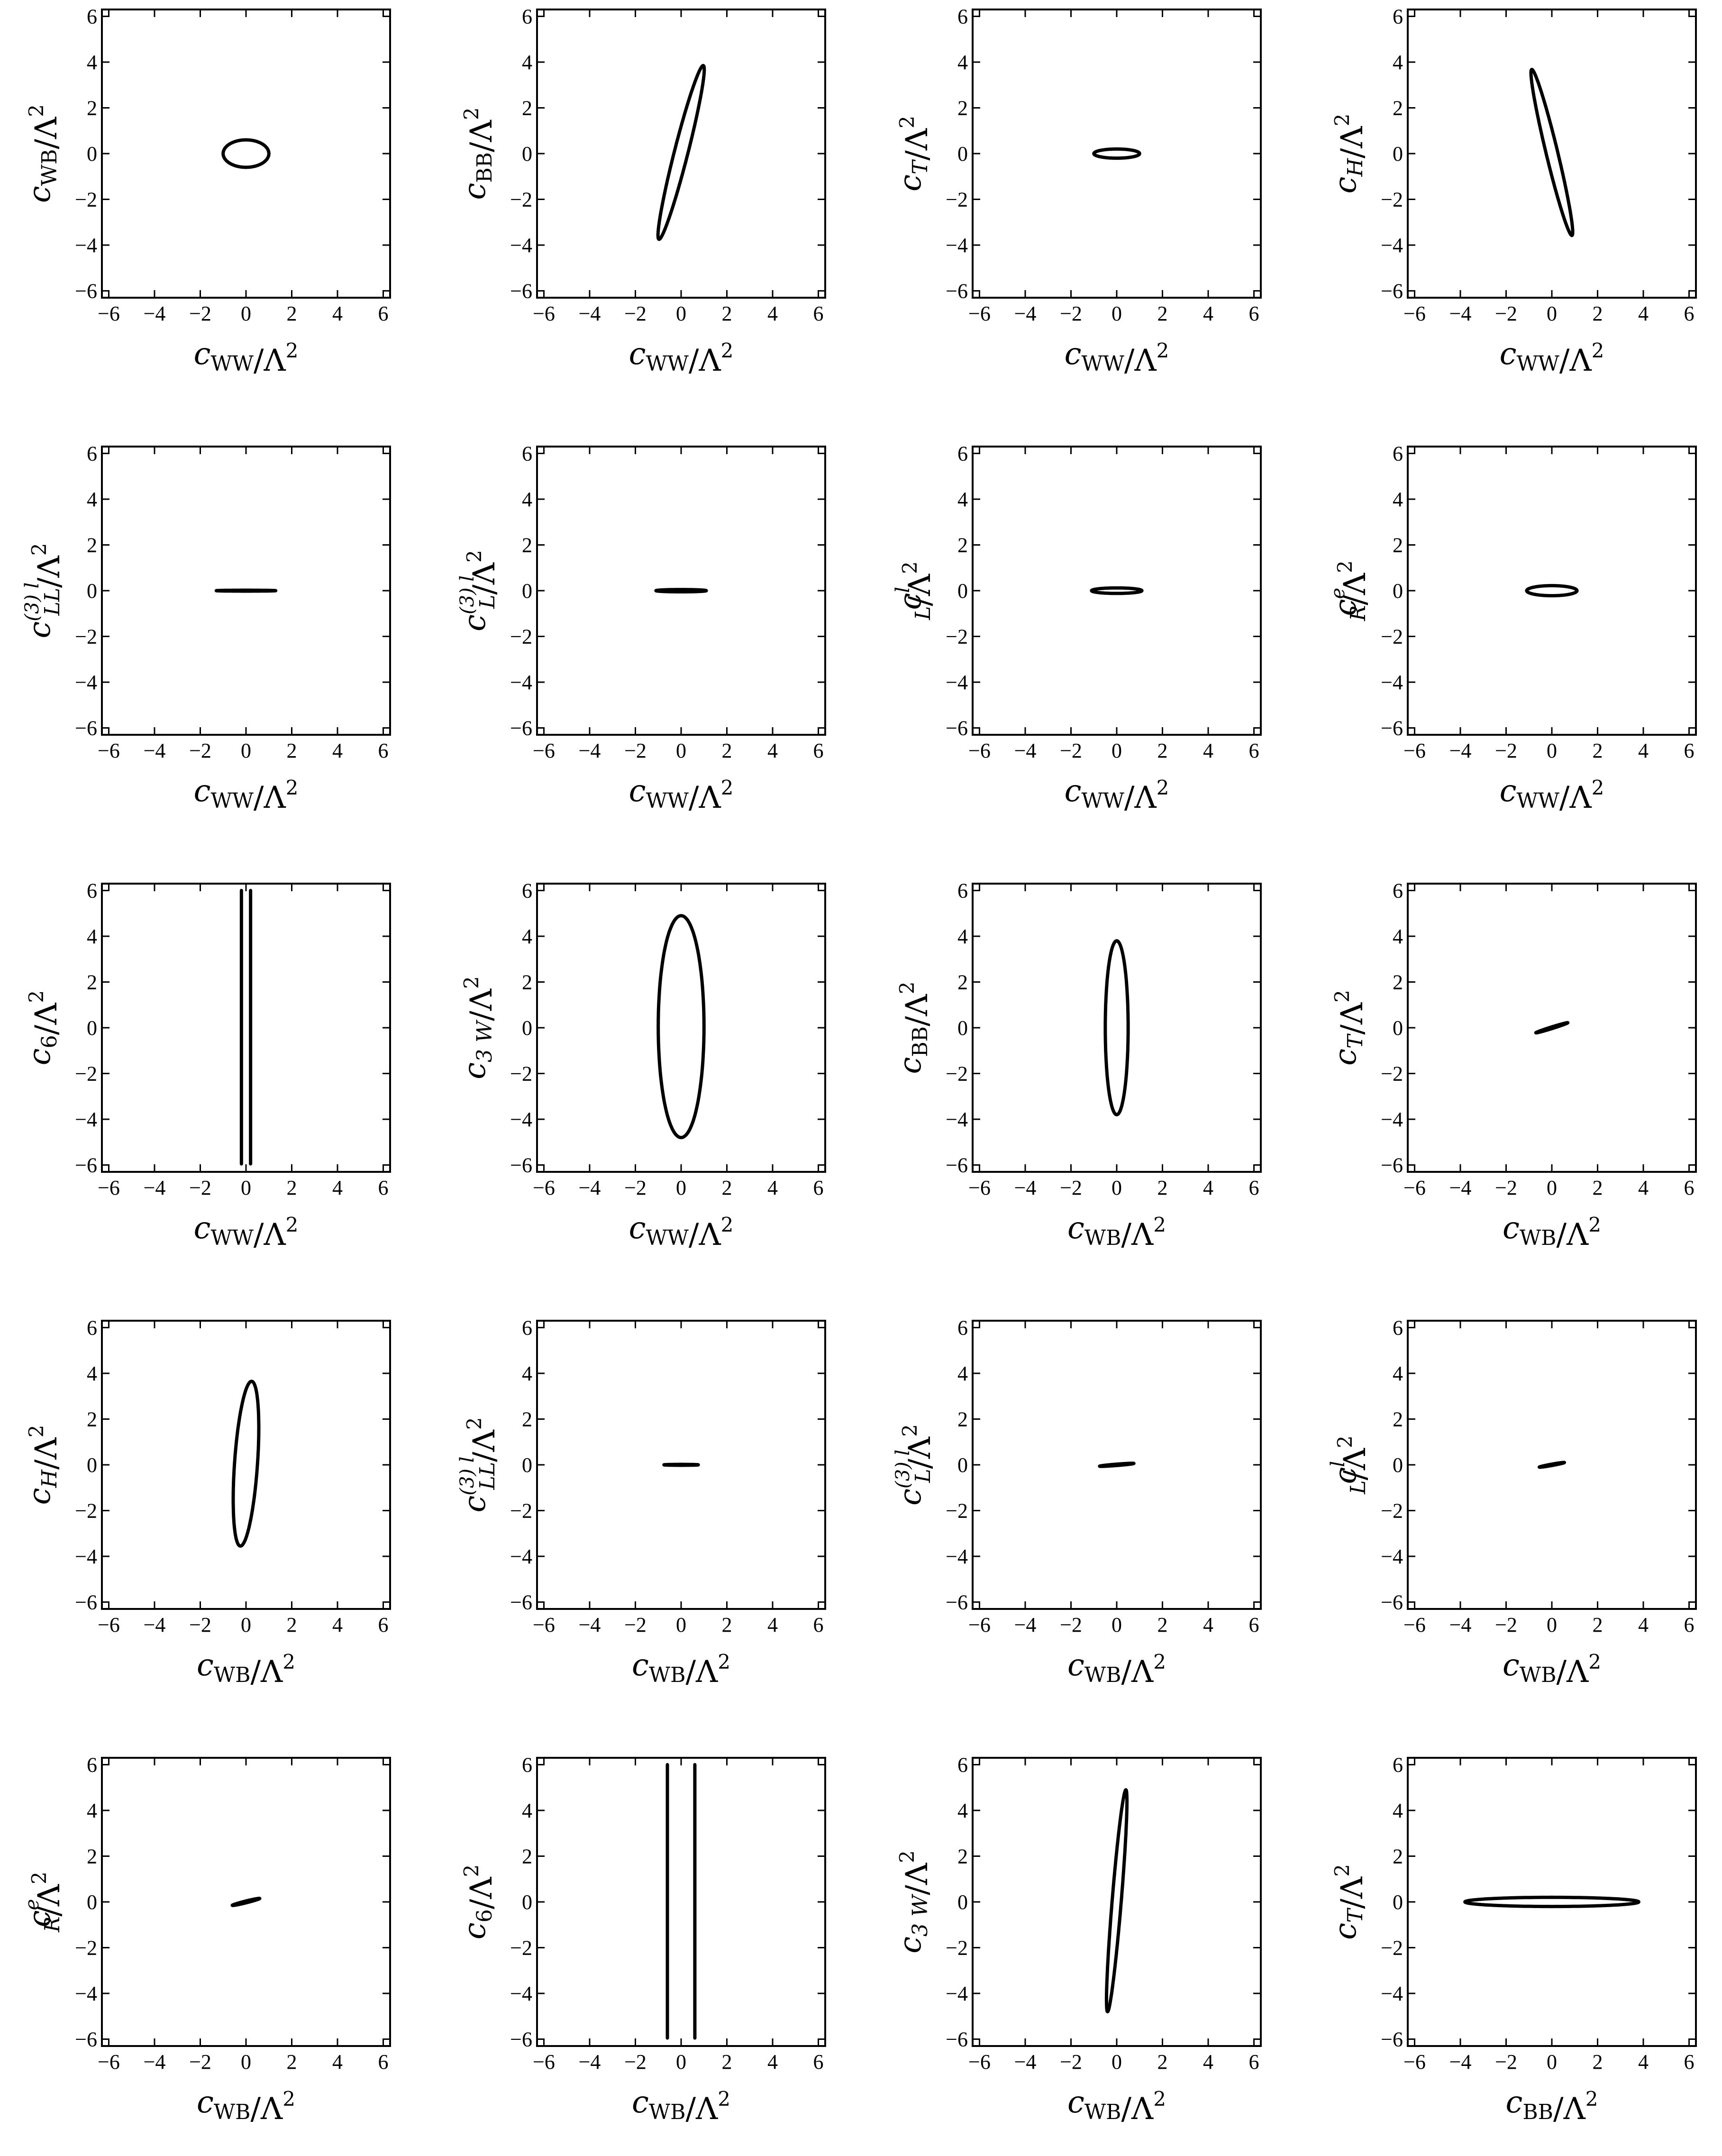  What do you see at coordinates (1512, 192) in the screenshot?
I see `panel: −6 −4 −2 0 2 4 6 −6 −4 −2 0 2 4 6 cWW/Λ2 cH/Λ2` at bounding box center [1512, 192].